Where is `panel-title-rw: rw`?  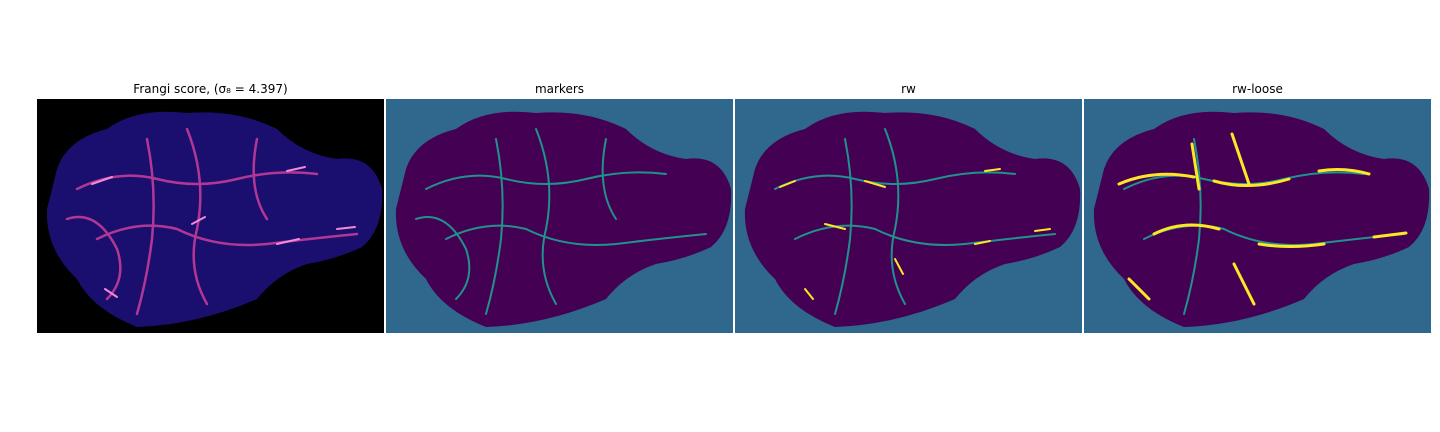
panel-title-rw: rw is located at coordinates (908, 89).